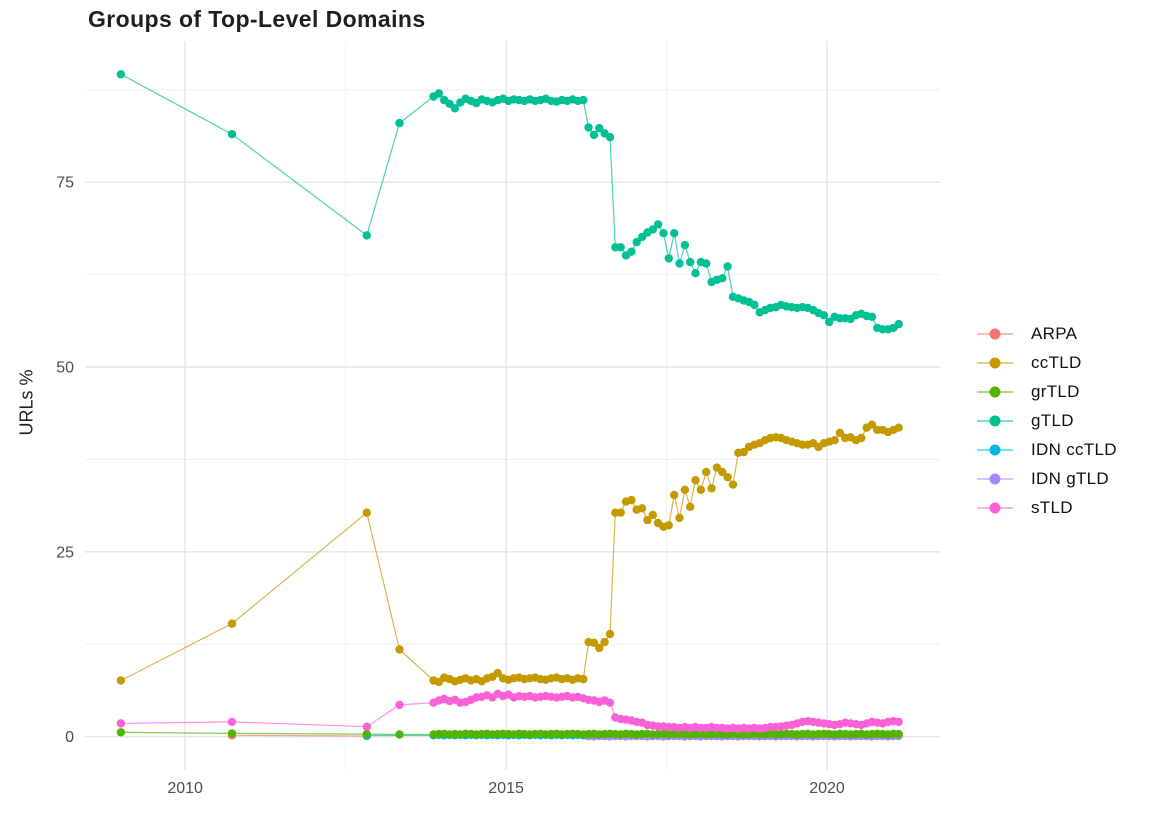 This screenshot has height=827, width=1164. I want to click on series-line, so click(299, 735).